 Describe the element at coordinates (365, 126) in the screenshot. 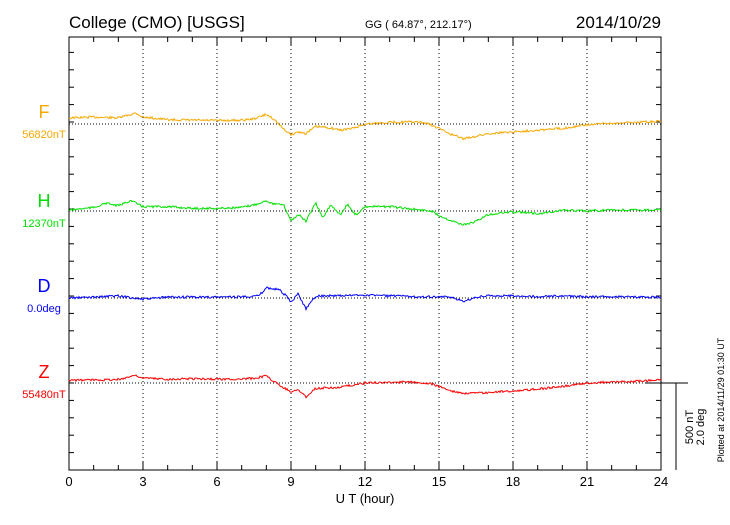

I see `trace-f` at that location.